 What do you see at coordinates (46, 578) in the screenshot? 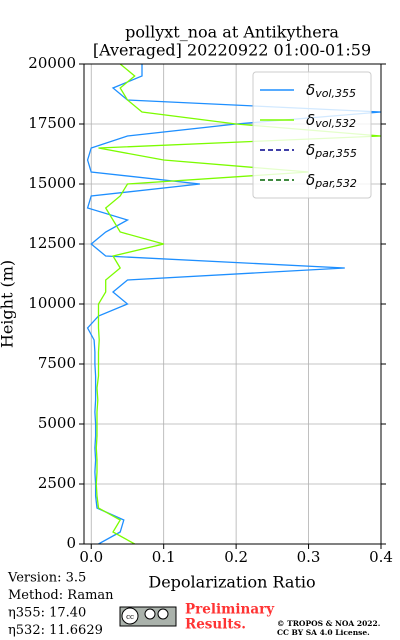
I see `info-text: Version: 3.5` at bounding box center [46, 578].